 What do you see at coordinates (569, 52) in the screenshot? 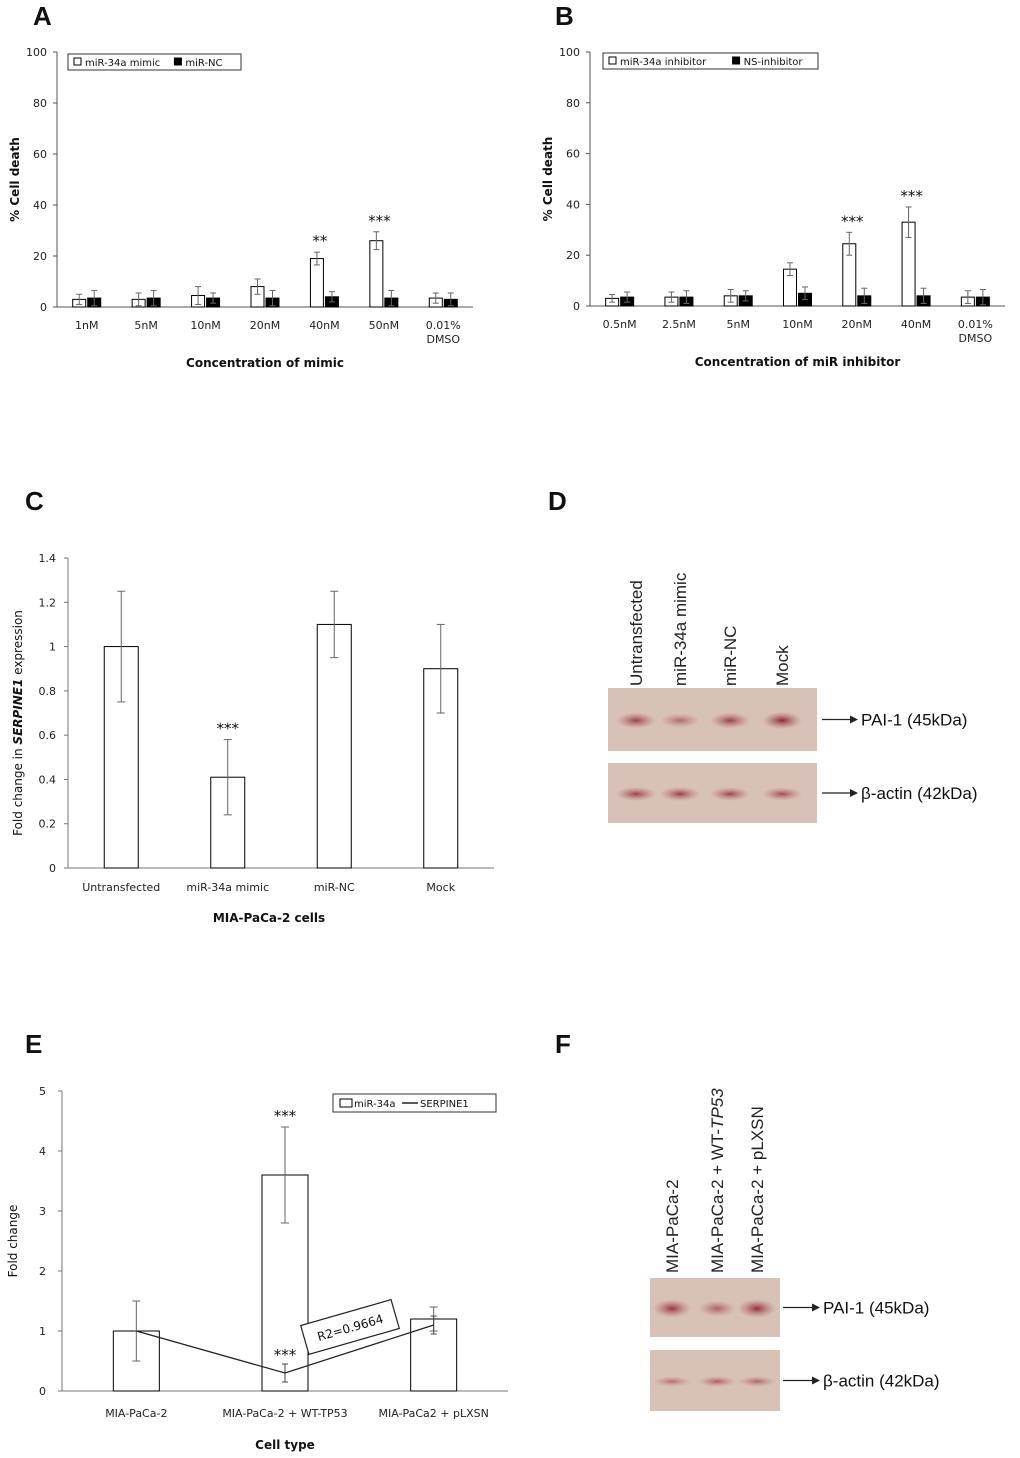
I see `chart-b-y-tick-label: 100` at bounding box center [569, 52].